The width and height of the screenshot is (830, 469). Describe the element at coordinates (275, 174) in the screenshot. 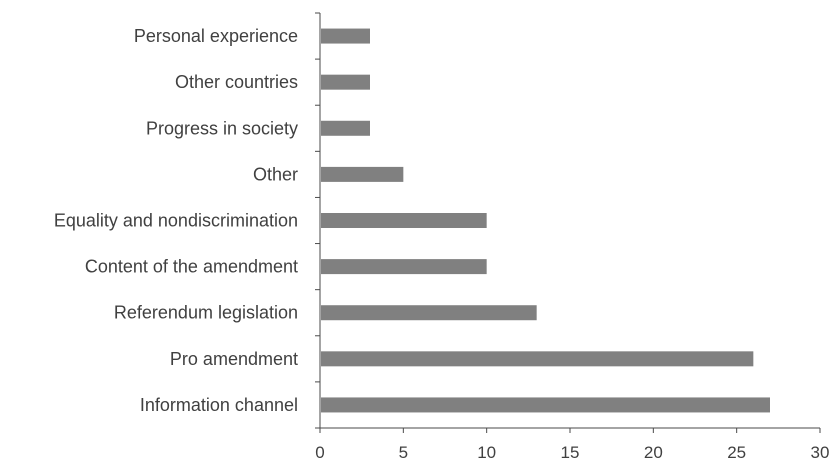

I see `category-label: Other` at that location.